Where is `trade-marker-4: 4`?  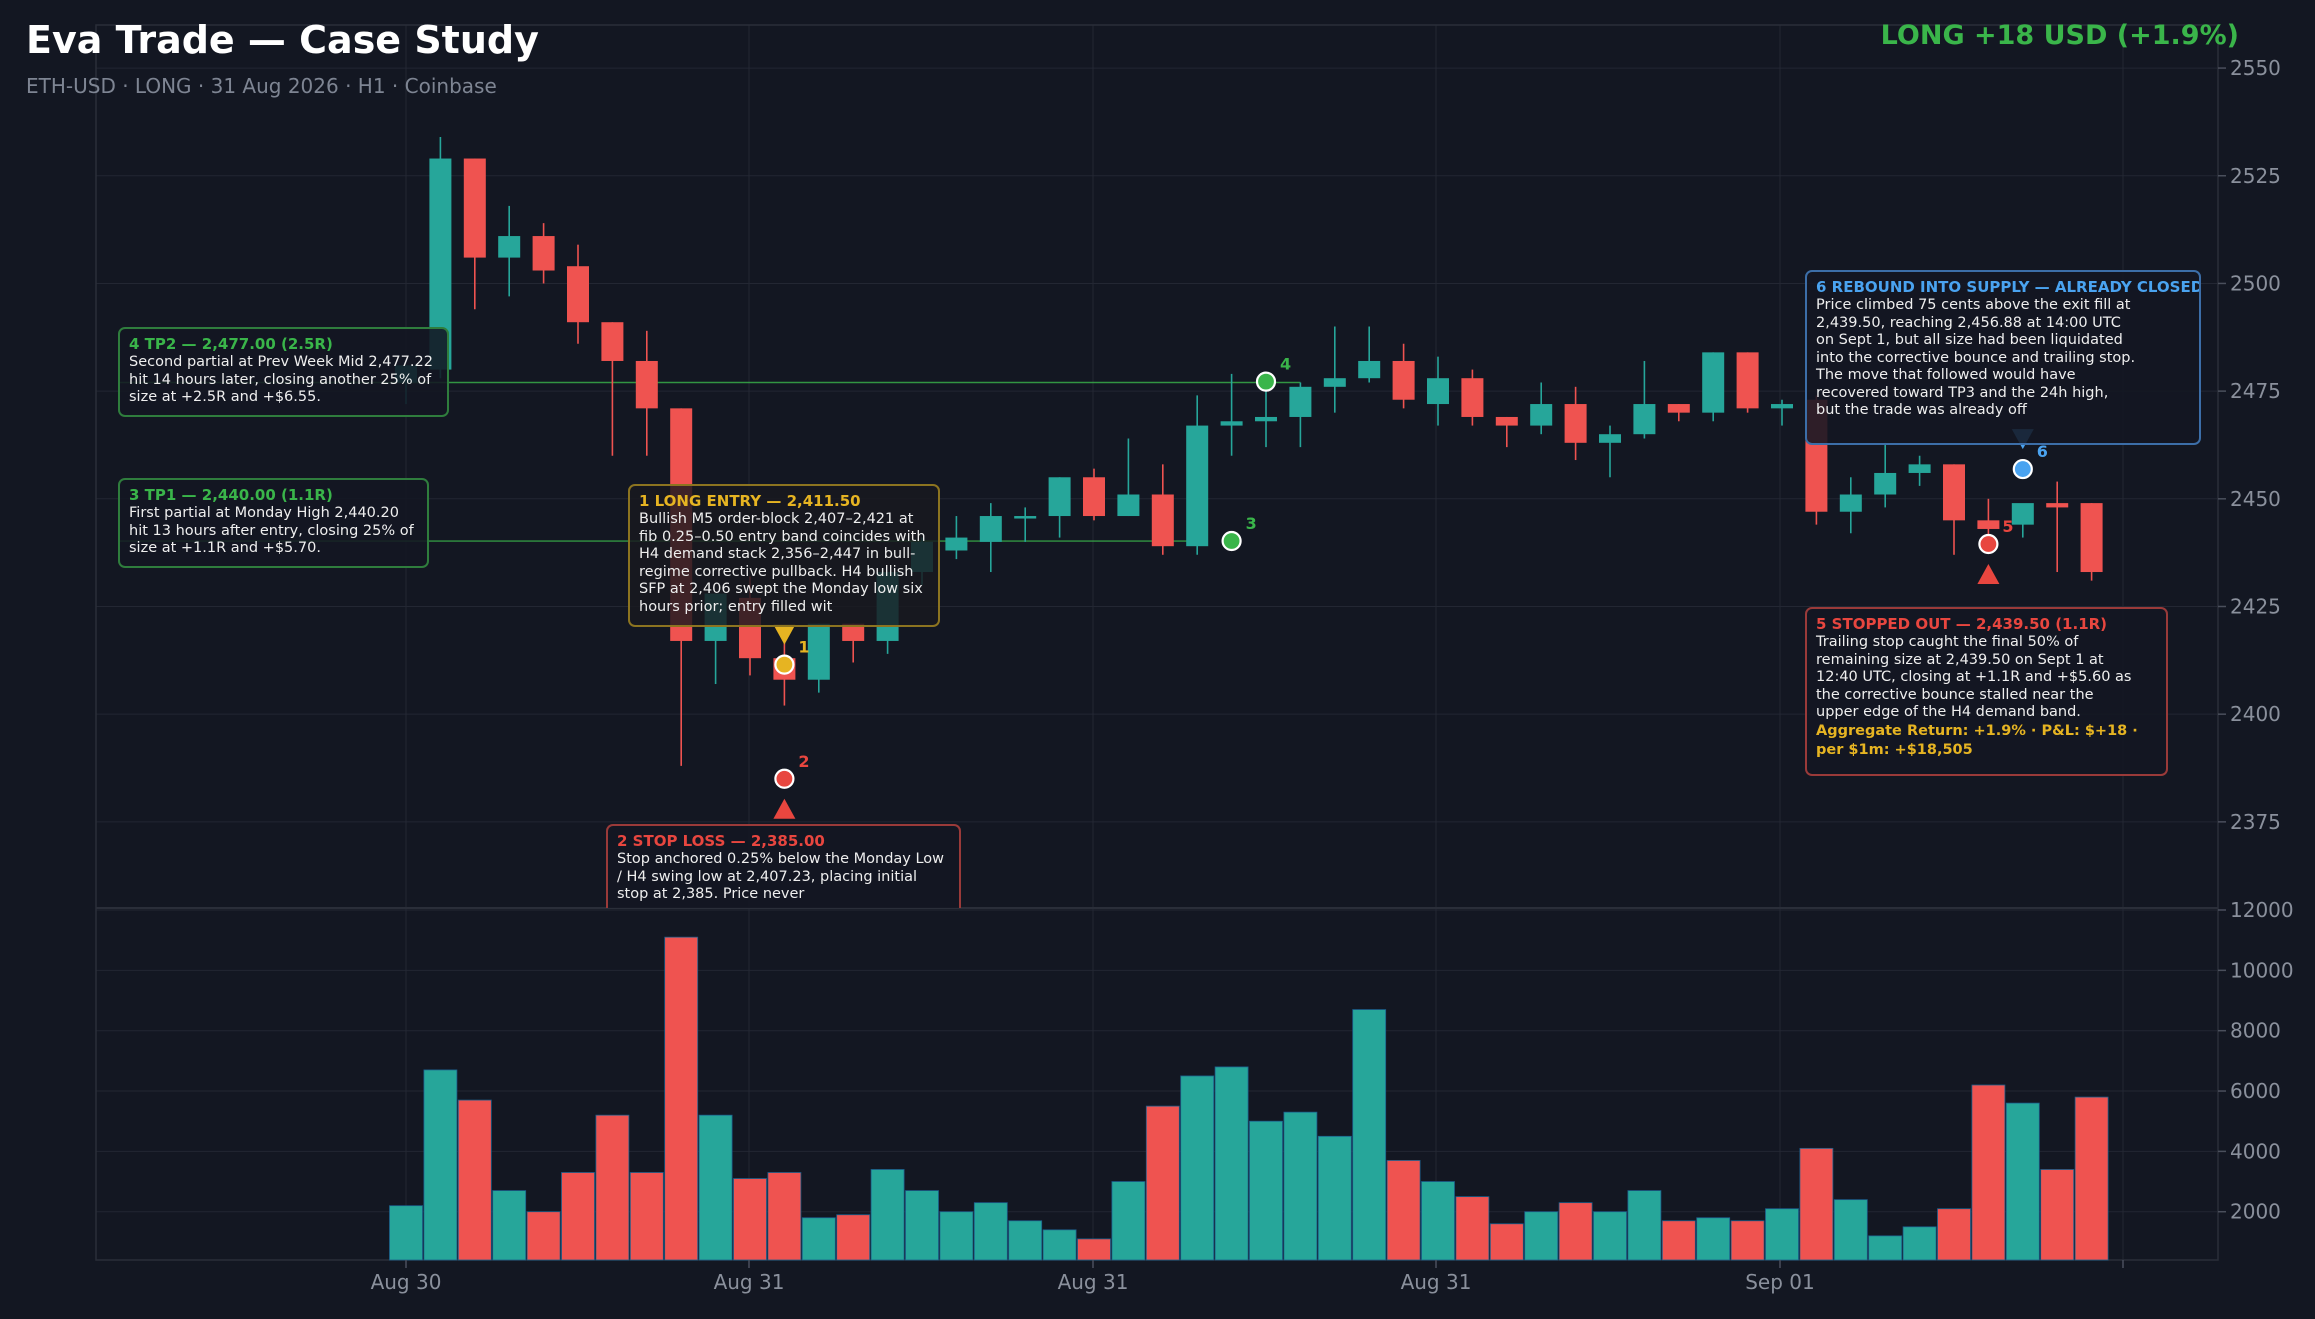 trade-marker-4: 4 is located at coordinates (1273, 373).